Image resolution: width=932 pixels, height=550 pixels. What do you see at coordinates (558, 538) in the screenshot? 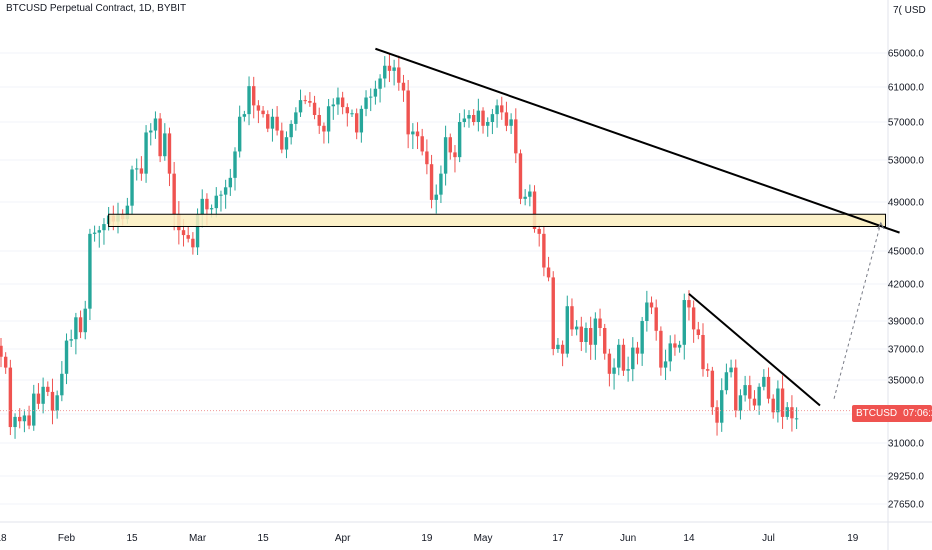
I see `time-tick-label: 17` at bounding box center [558, 538].